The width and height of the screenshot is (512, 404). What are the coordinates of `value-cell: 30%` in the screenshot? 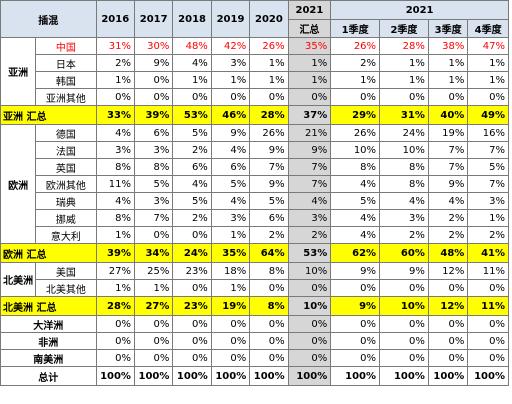 It's located at (153, 46).